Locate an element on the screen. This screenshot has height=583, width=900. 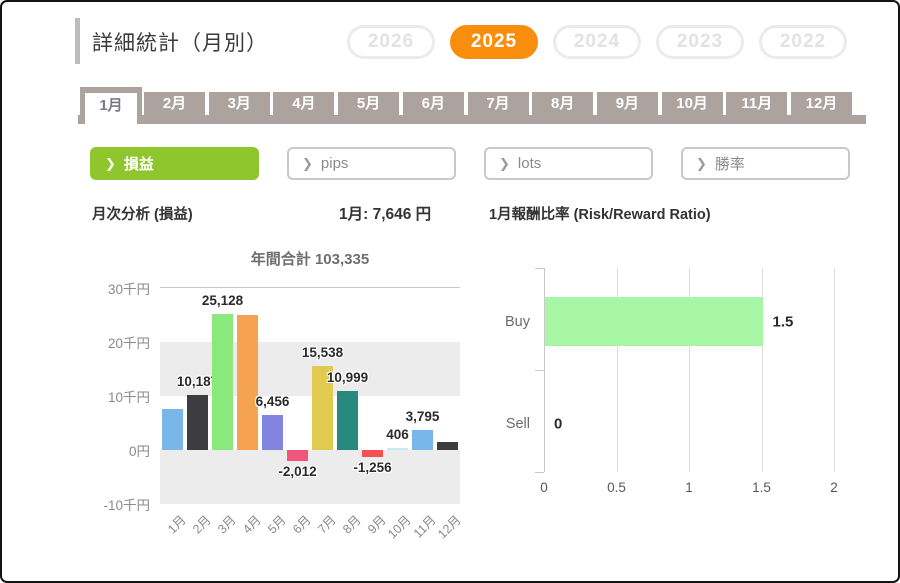
month-tabbar: 1月 2月 3月 4月 5月 6月 7月 8月 9月 10月 11月 12月 is located at coordinates (472, 105).